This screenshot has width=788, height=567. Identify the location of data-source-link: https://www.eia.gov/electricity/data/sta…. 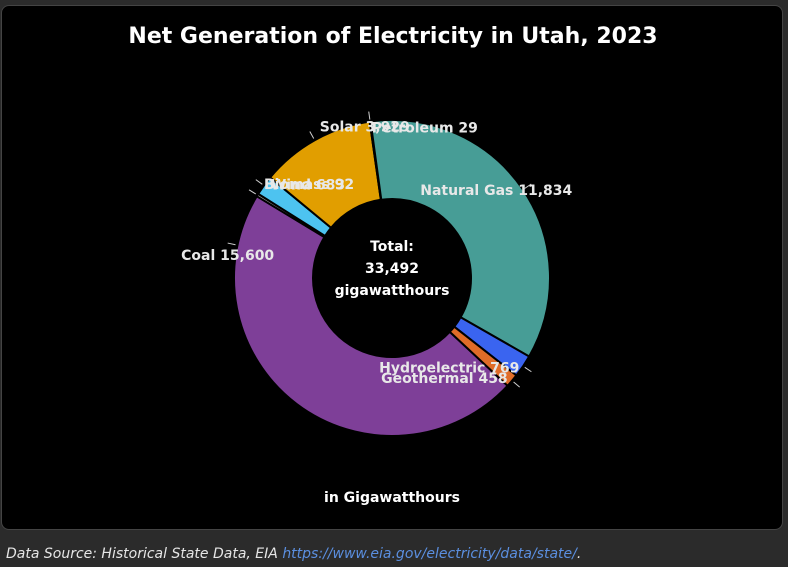
(429, 554).